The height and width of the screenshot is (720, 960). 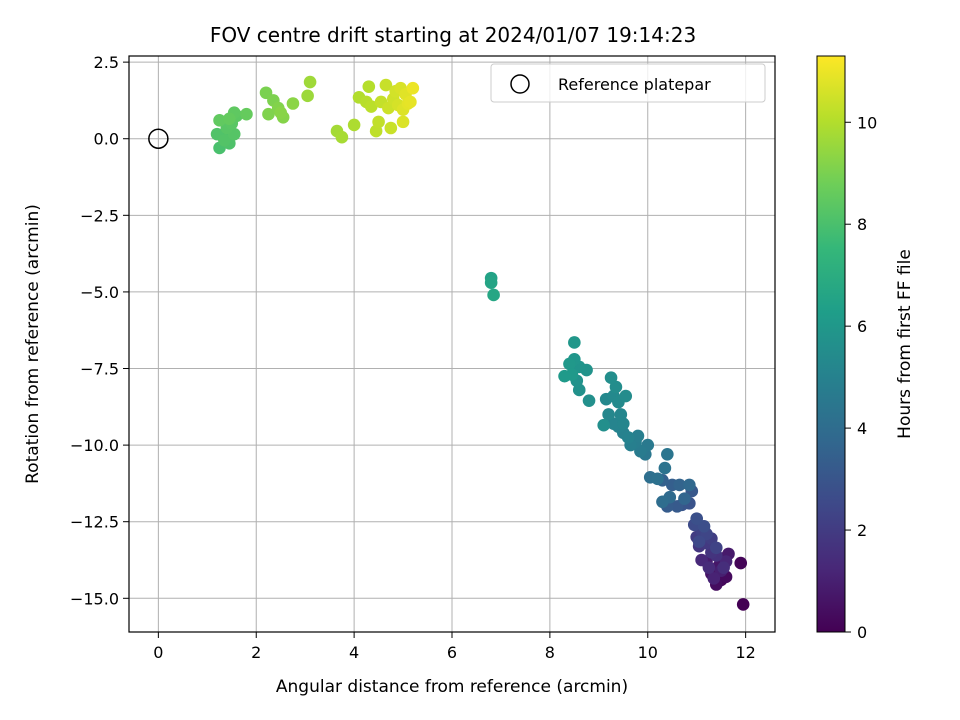 What do you see at coordinates (33, 344) in the screenshot?
I see `y-axis-label: Rotation from reference (arcmin)` at bounding box center [33, 344].